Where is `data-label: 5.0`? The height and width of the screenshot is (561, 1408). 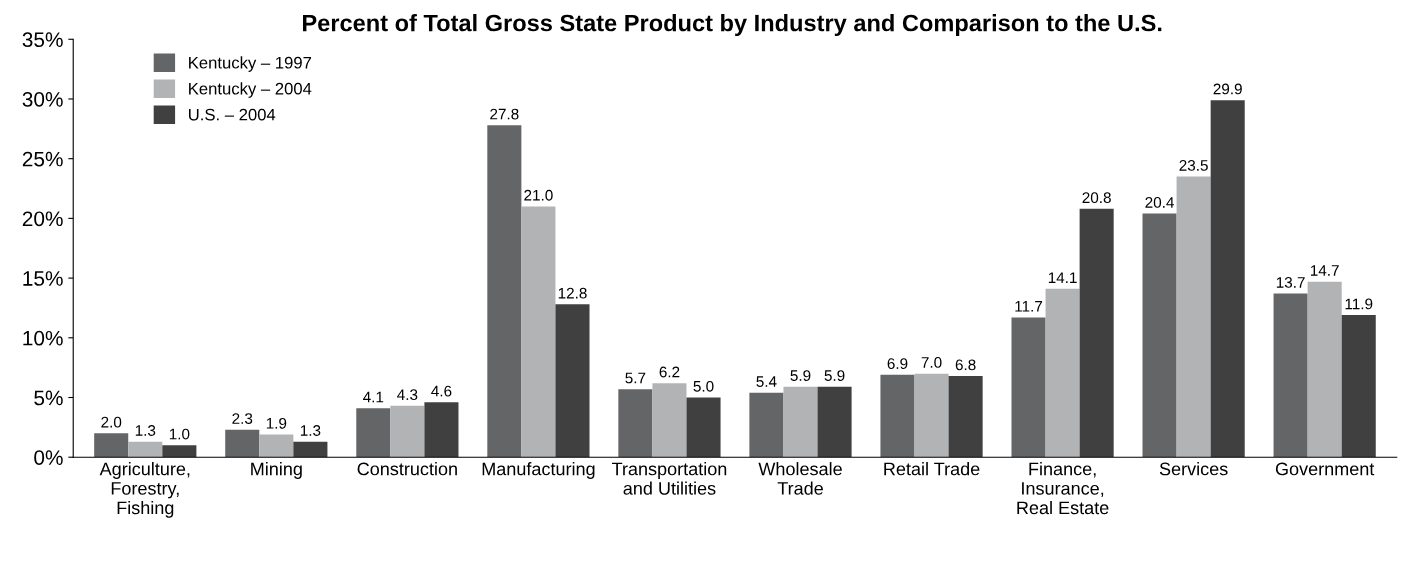
data-label: 5.0 is located at coordinates (703, 386).